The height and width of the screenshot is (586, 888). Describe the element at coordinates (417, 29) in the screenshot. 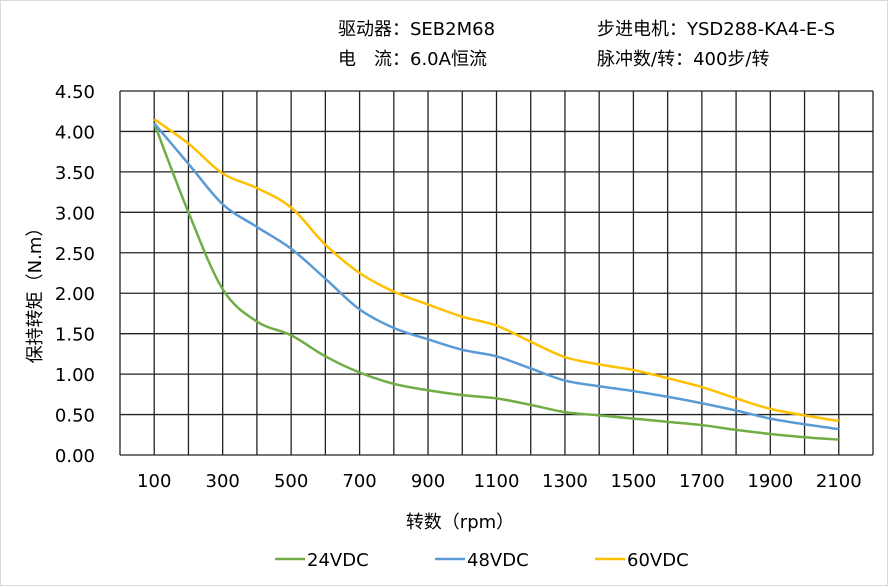

I see `driver-label: 驱动器：SEB2M68` at that location.